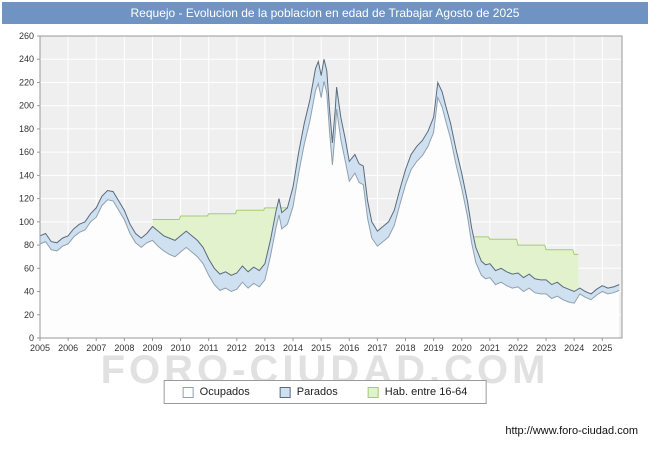 This screenshot has height=450, width=650. I want to click on chart-legend: Ocupados Parados Hab. entre 16-64, so click(325, 392).